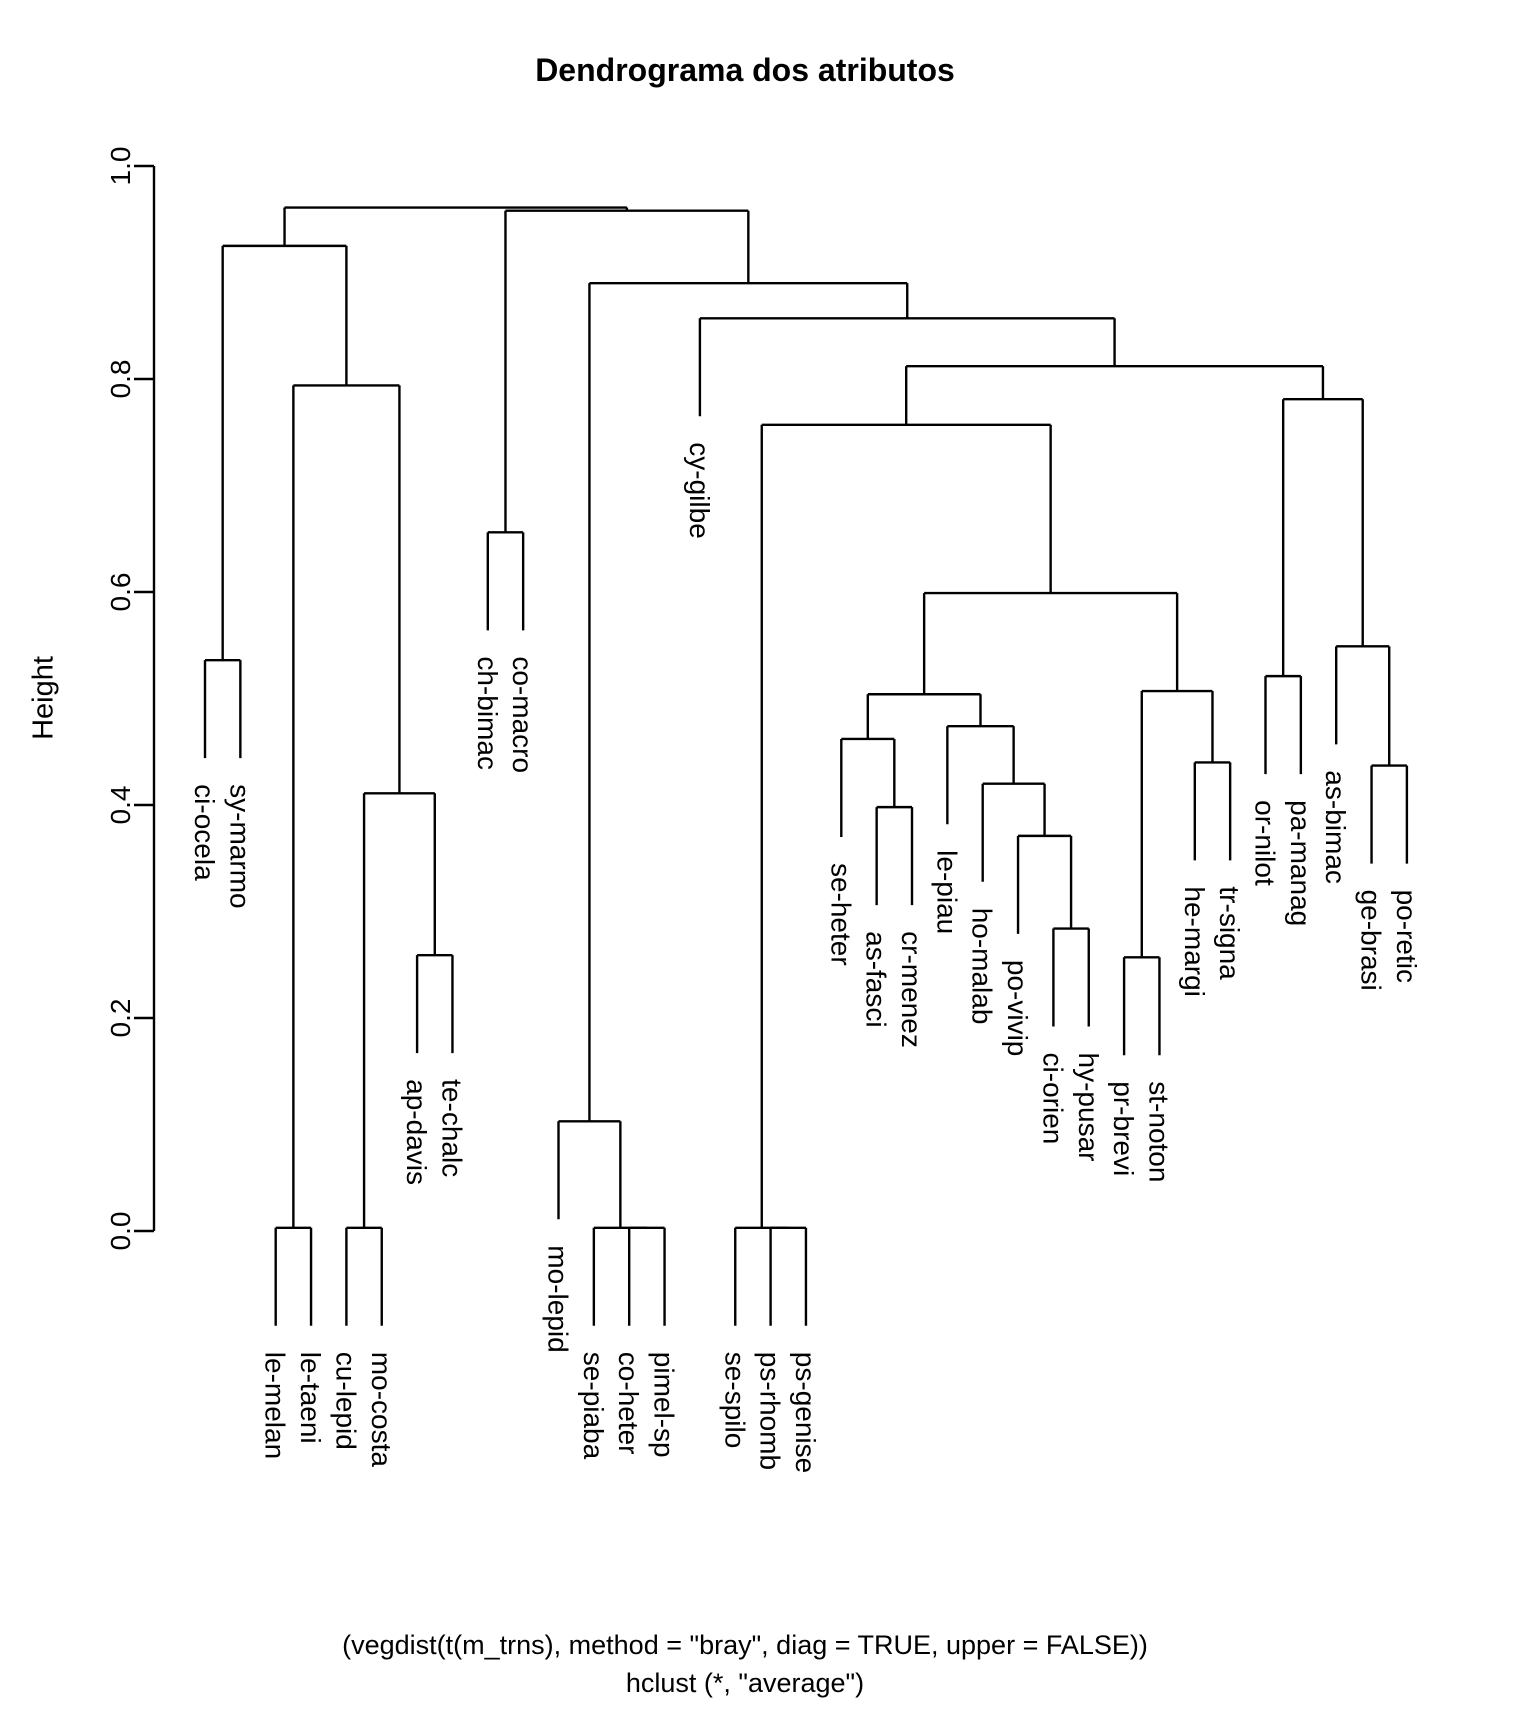 The height and width of the screenshot is (1728, 1536). What do you see at coordinates (840, 914) in the screenshot?
I see `leaf-label: se-heter` at bounding box center [840, 914].